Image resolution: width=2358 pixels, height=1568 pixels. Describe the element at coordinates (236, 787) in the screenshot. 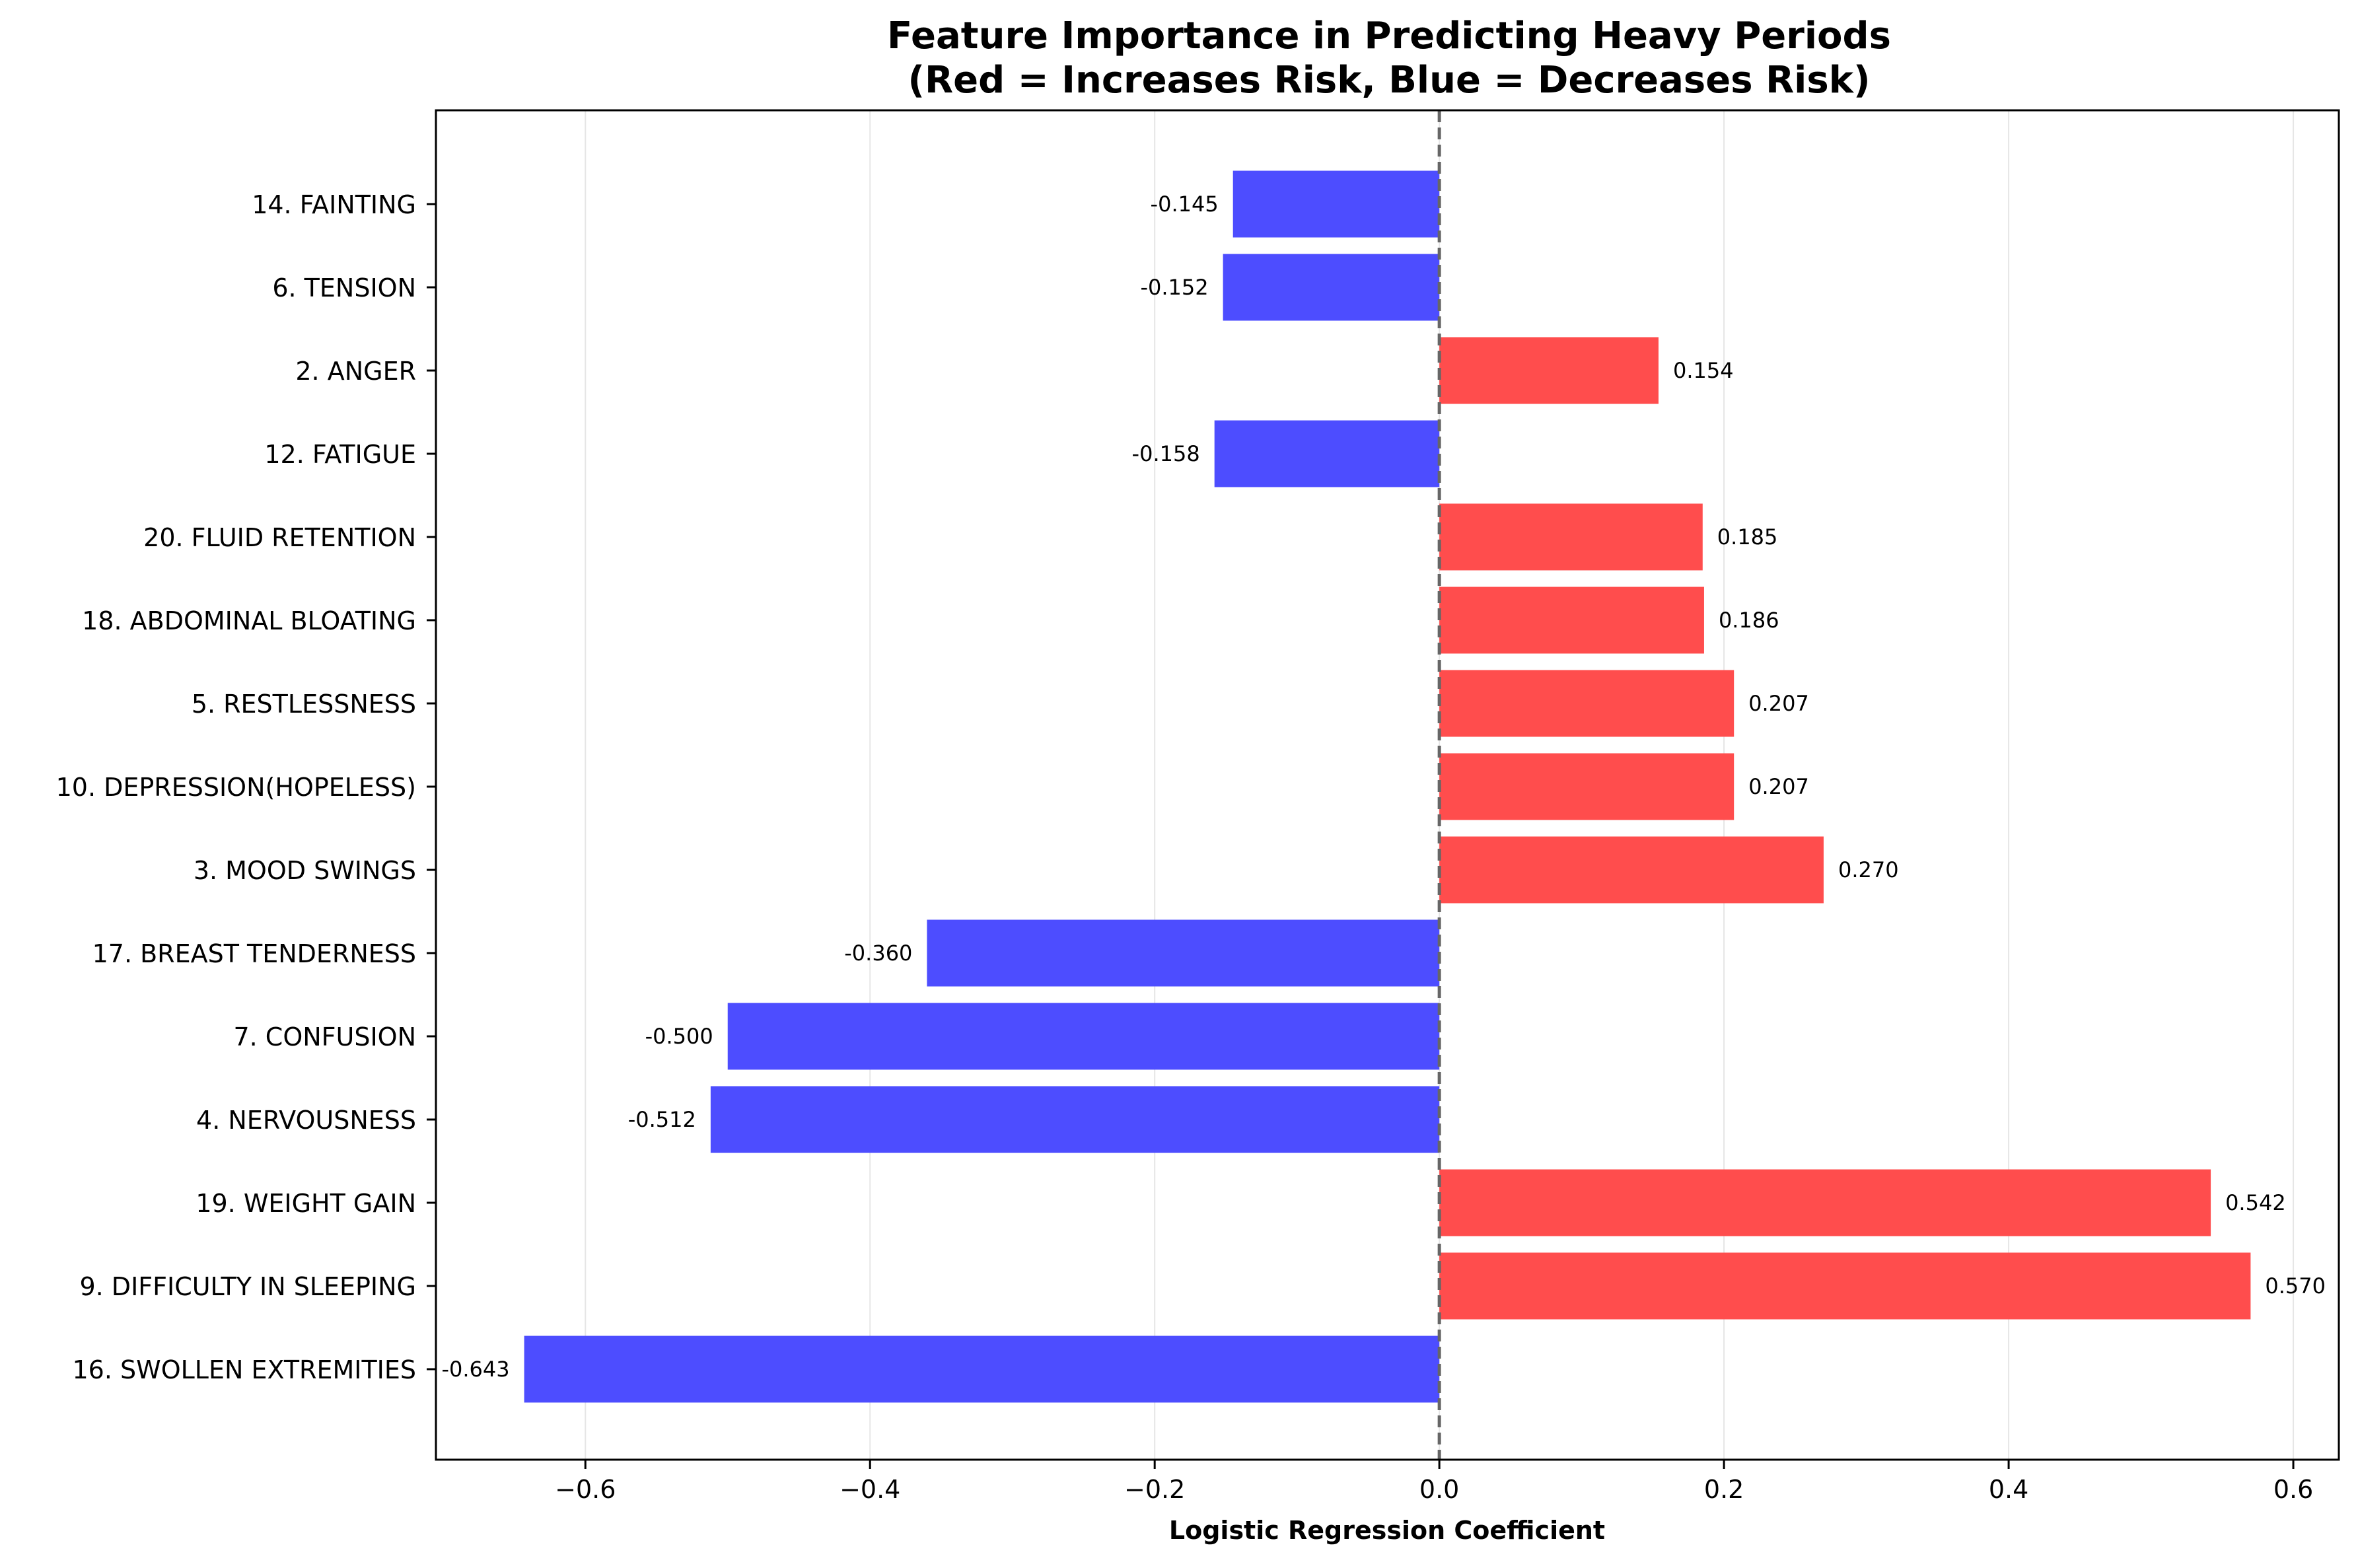

I see `y-tick-label: 10. DEPRESSION(HOPELESS)` at that location.